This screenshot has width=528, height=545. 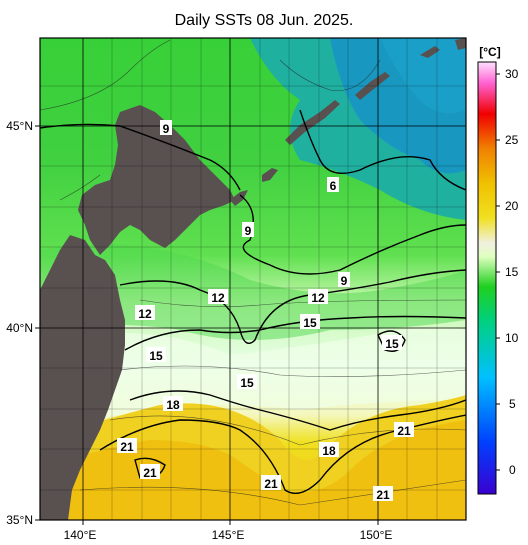 What do you see at coordinates (228, 535) in the screenshot?
I see `lon-label-145: 145°E` at bounding box center [228, 535].